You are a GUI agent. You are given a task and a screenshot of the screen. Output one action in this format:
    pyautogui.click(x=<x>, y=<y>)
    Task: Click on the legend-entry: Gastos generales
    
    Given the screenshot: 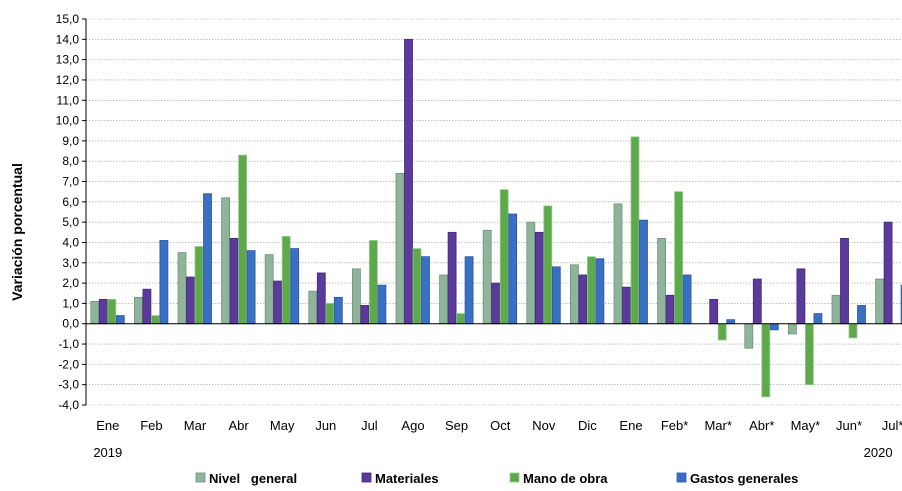 What is the action you would take?
    pyautogui.click(x=744, y=478)
    